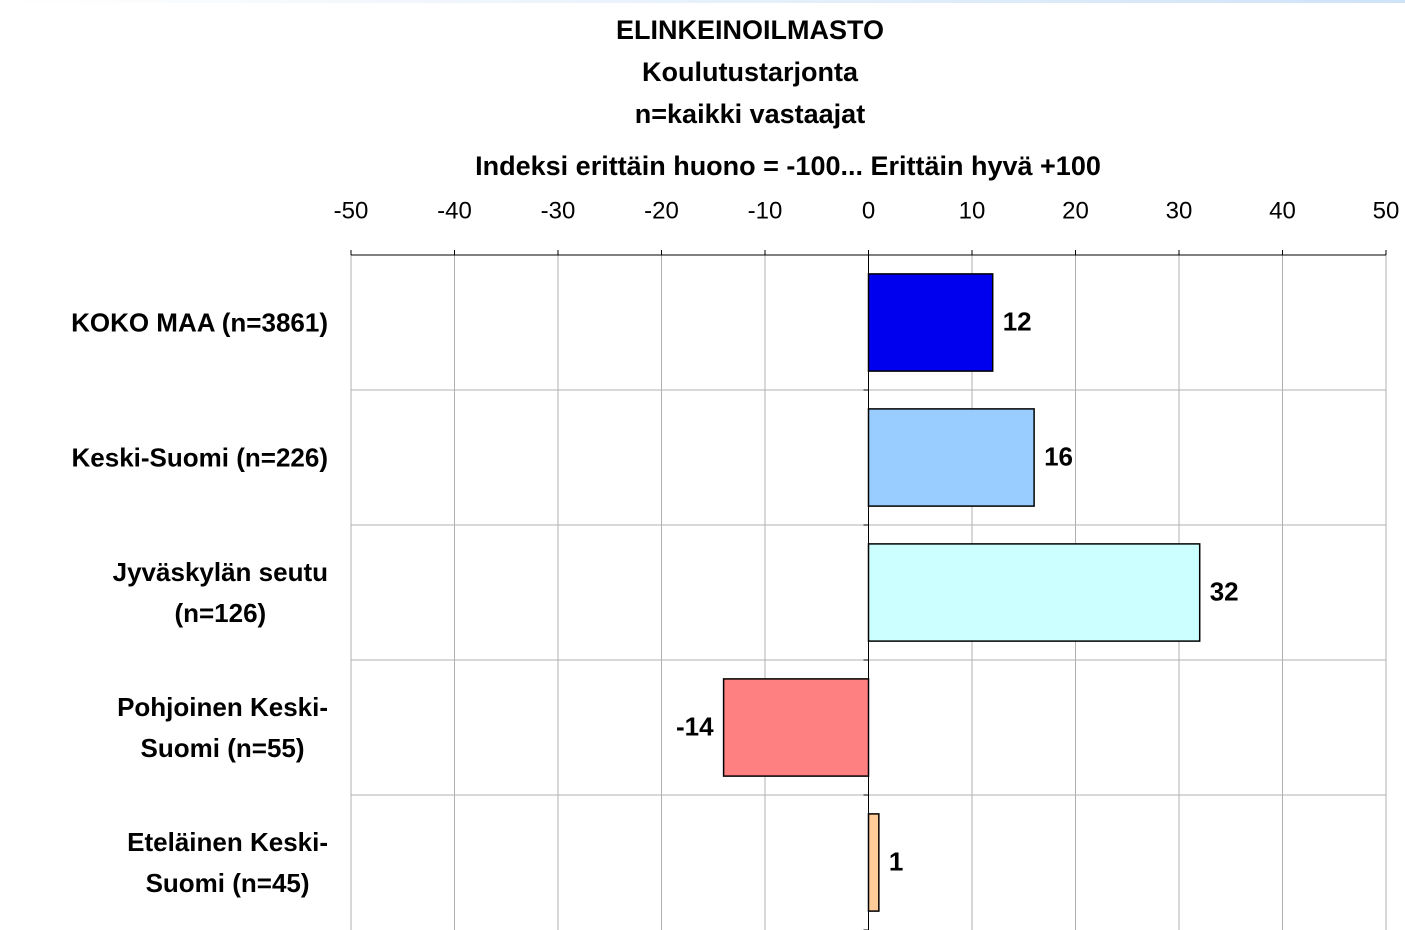  What do you see at coordinates (1224, 591) in the screenshot?
I see `value-label: 32` at bounding box center [1224, 591].